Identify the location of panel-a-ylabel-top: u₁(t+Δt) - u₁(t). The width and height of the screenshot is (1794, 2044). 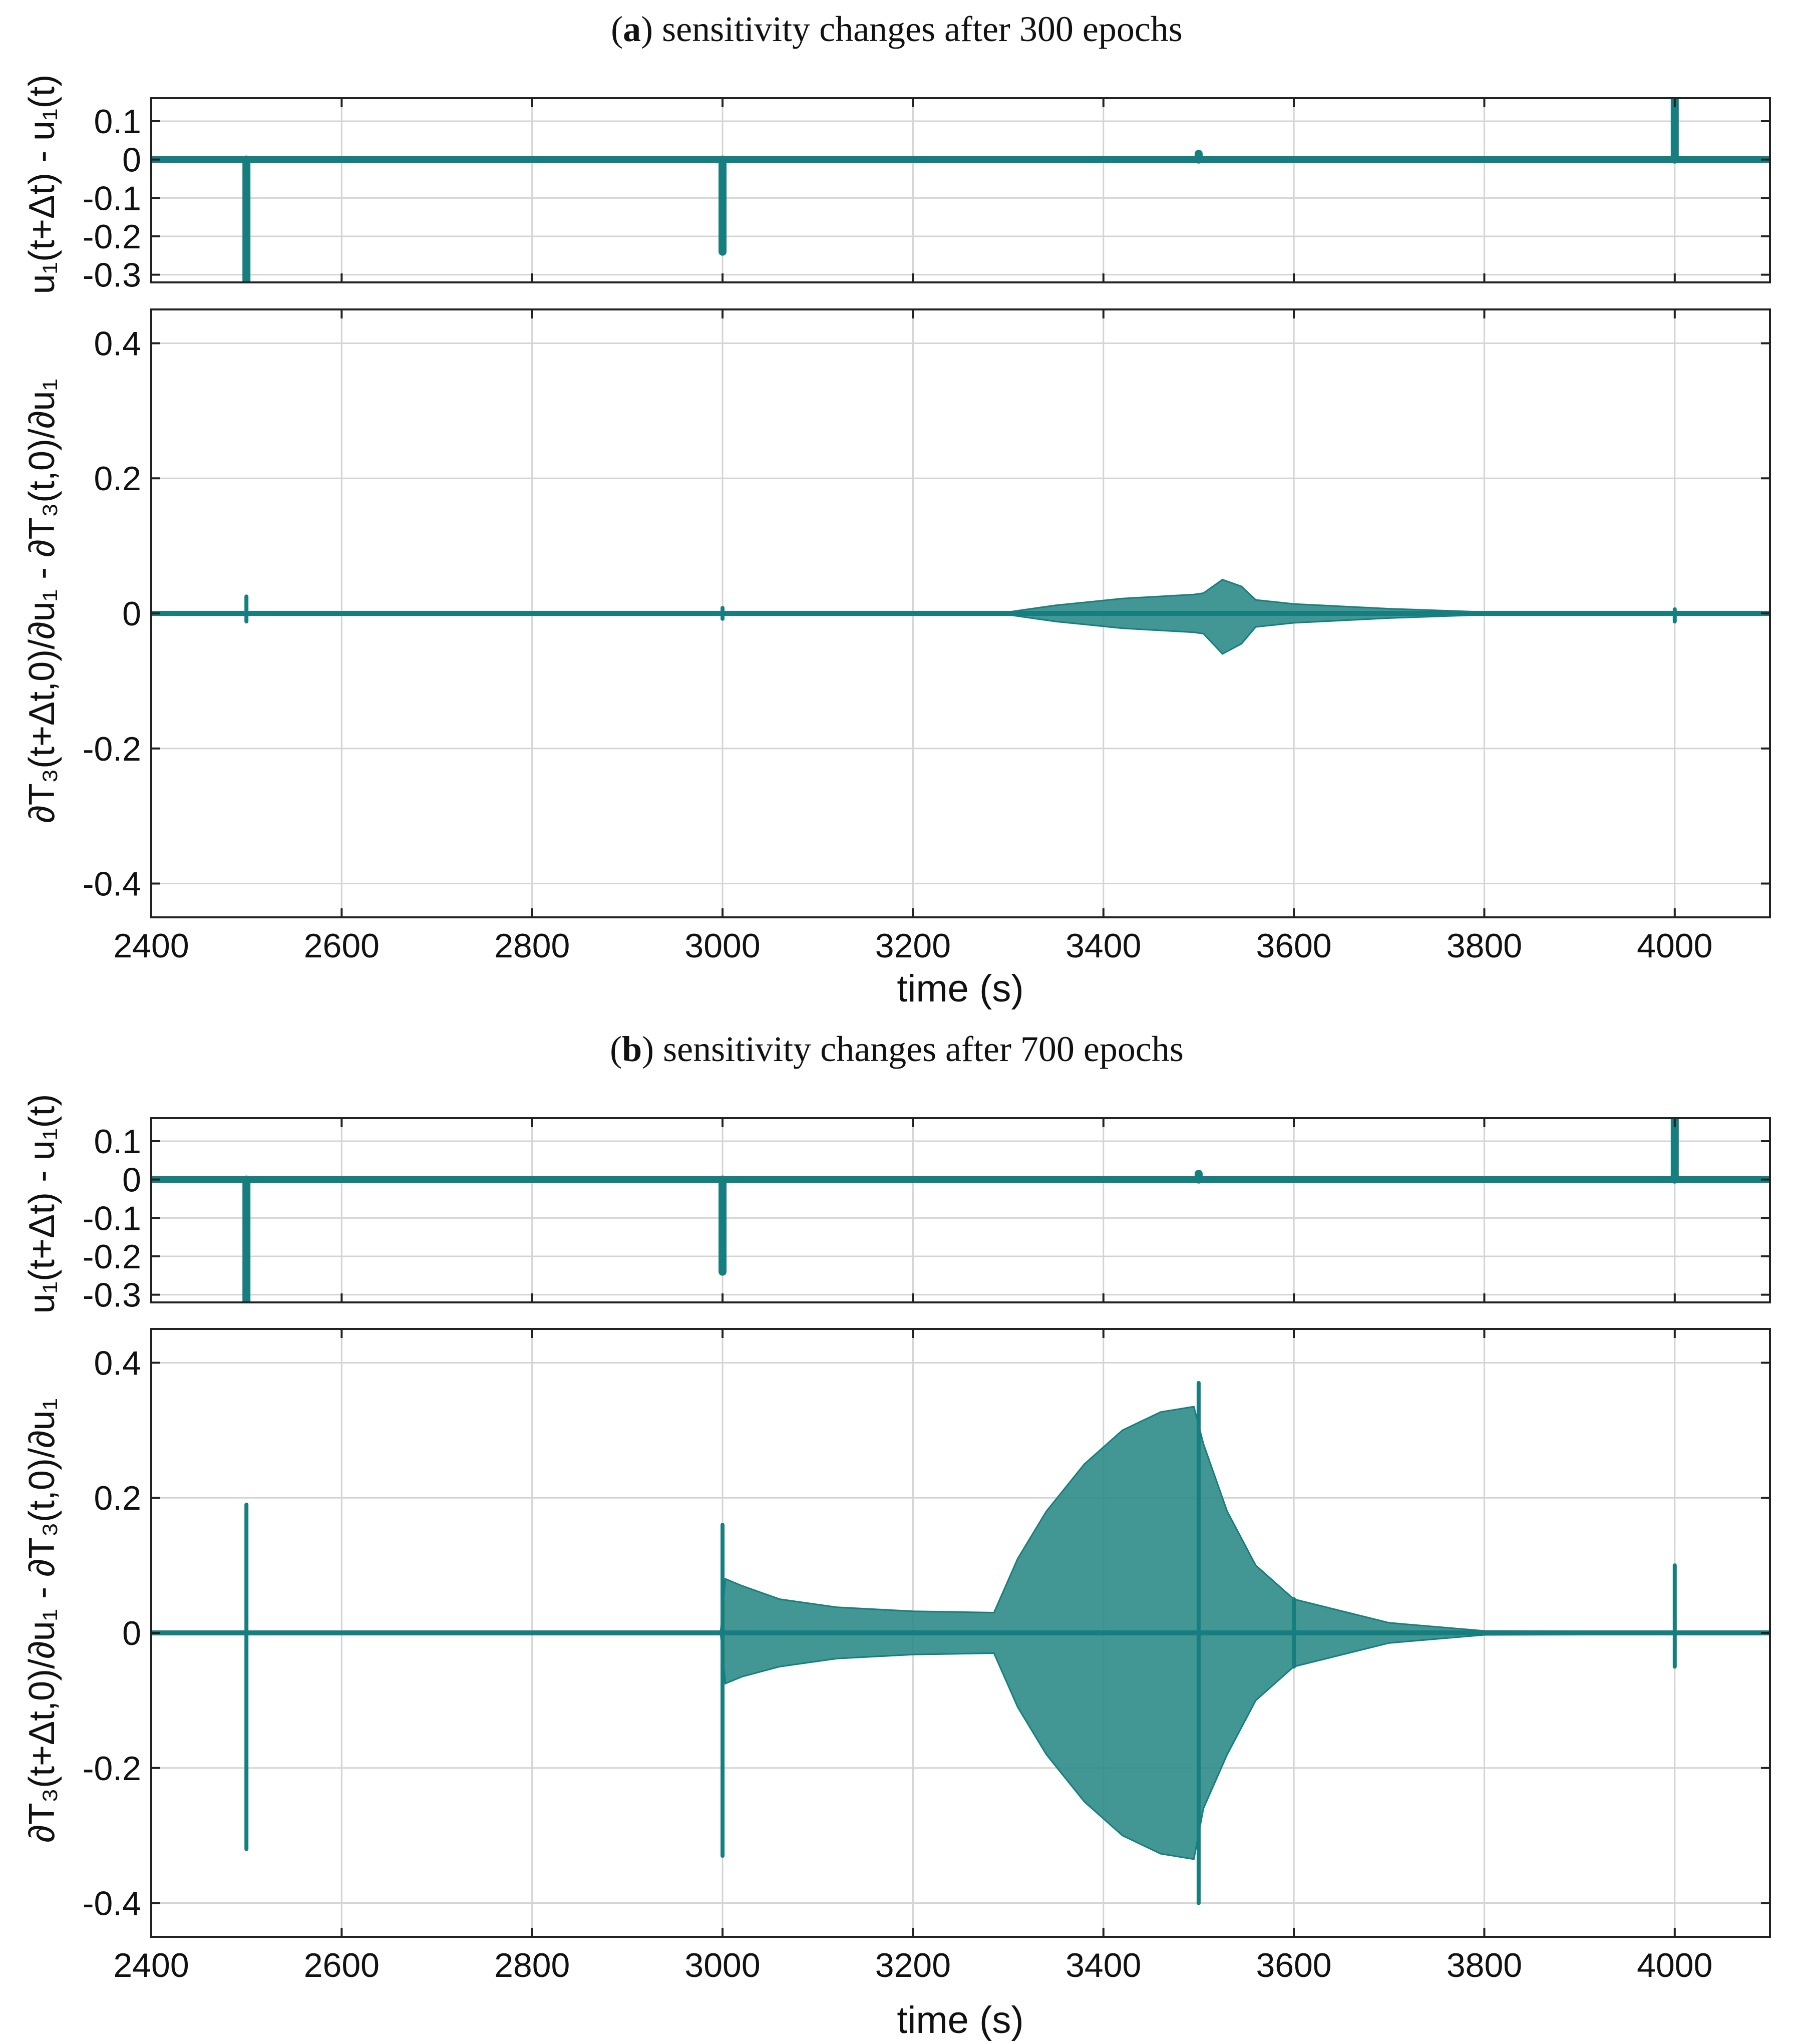
(42, 184).